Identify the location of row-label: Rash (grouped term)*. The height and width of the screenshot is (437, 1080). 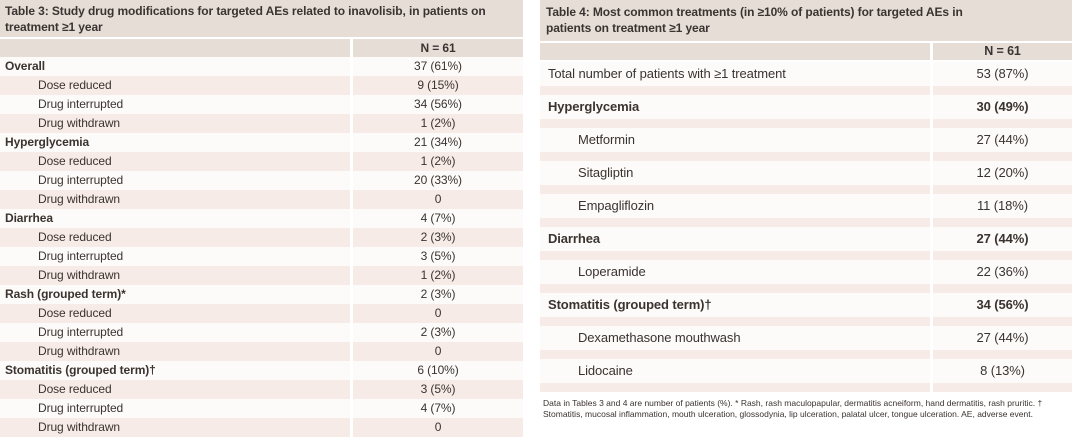
(175, 294).